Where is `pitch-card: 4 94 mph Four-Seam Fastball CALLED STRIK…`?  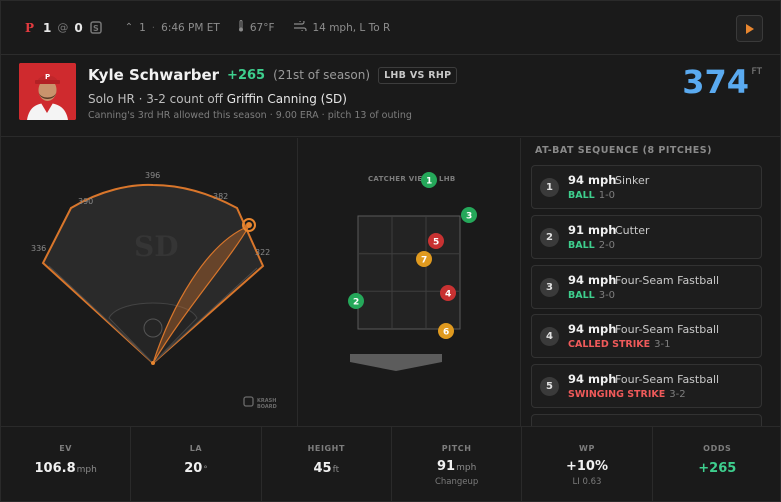
pitch-card: 4 94 mph Four-Seam Fastball CALLED STRIK… is located at coordinates (646, 336).